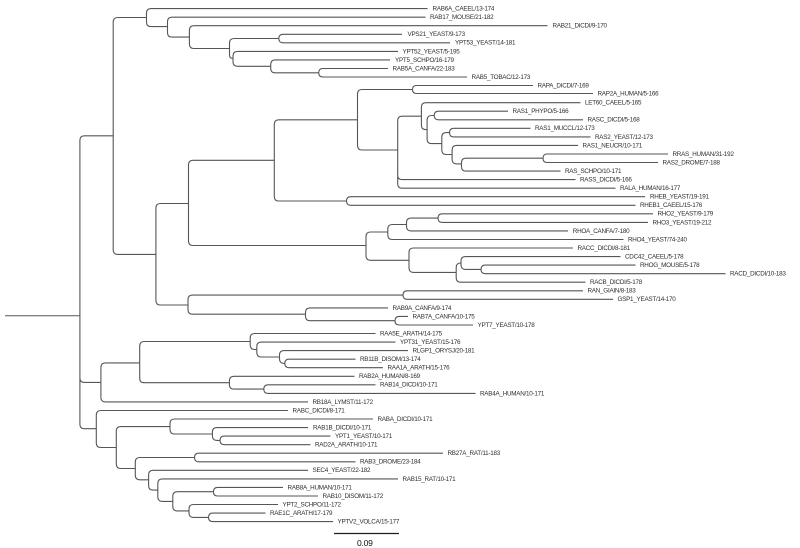 The width and height of the screenshot is (800, 548). Describe the element at coordinates (419, 368) in the screenshot. I see `svg-text: RAA1A_ARATH/15-176` at that location.